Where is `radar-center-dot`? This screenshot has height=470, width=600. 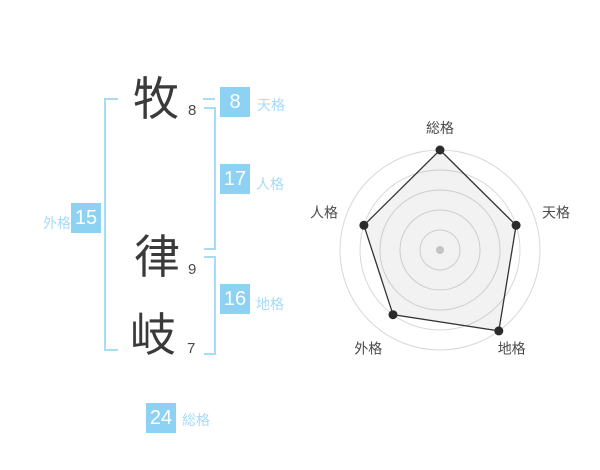
radar-center-dot is located at coordinates (440, 250).